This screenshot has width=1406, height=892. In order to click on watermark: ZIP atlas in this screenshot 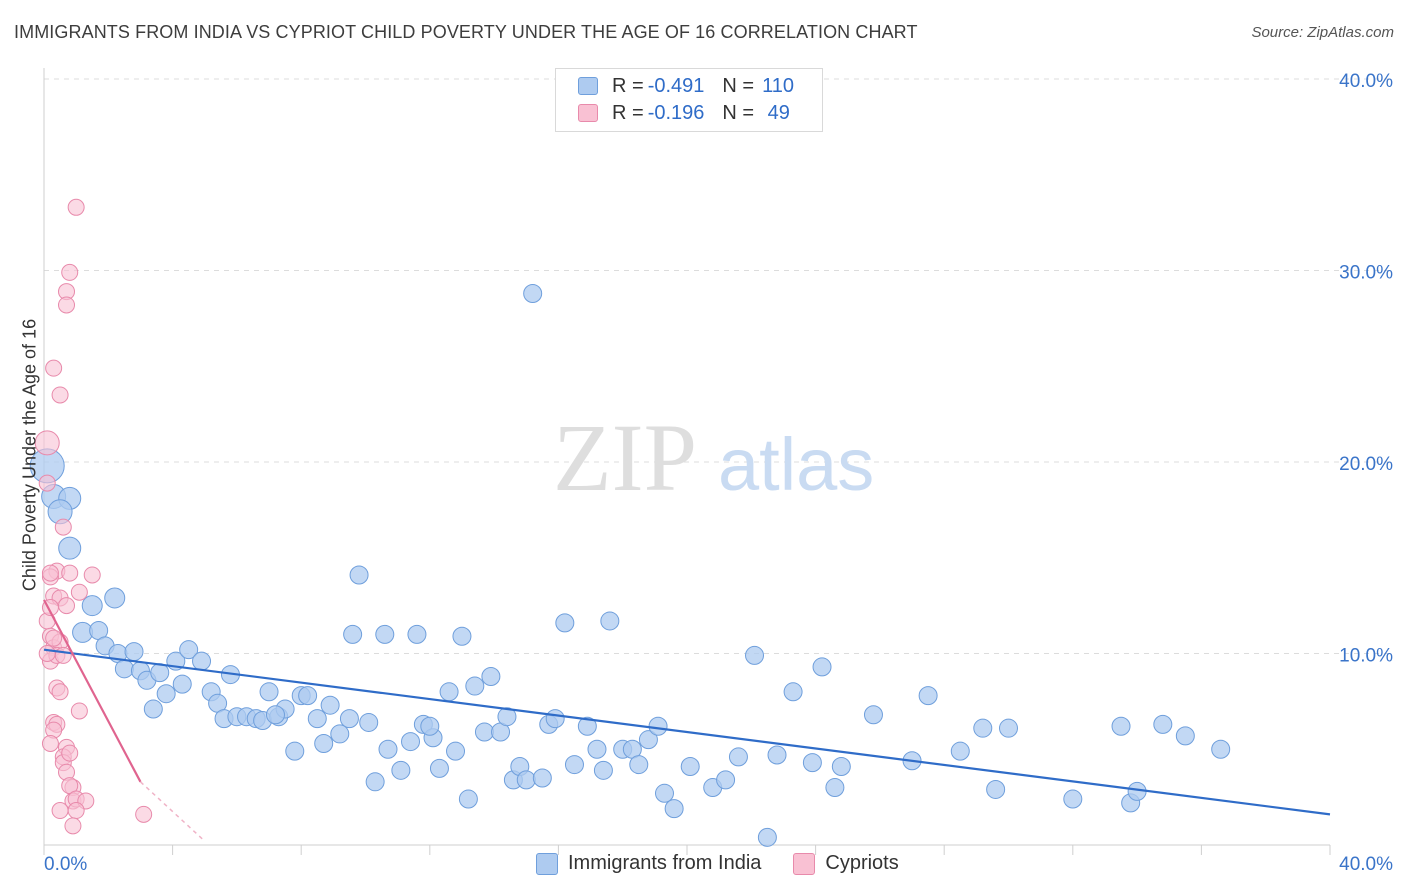, I will do `click(713, 457)`.